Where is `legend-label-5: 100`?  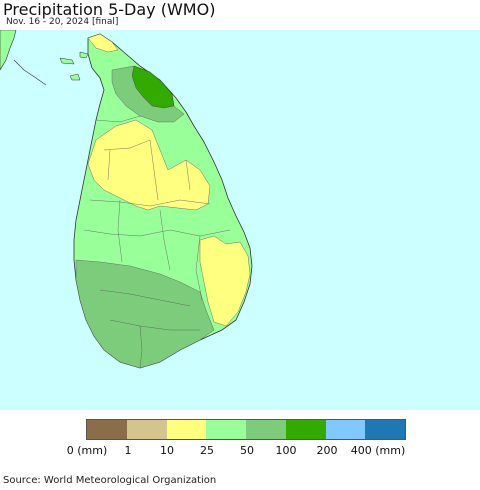
legend-label-5: 100 is located at coordinates (286, 450).